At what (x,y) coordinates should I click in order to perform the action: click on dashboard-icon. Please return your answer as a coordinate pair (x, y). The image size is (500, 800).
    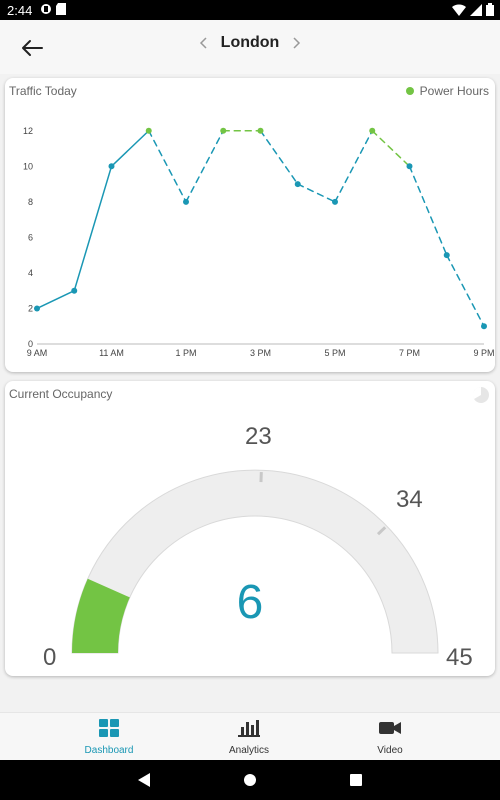
    Looking at the image, I should click on (109, 728).